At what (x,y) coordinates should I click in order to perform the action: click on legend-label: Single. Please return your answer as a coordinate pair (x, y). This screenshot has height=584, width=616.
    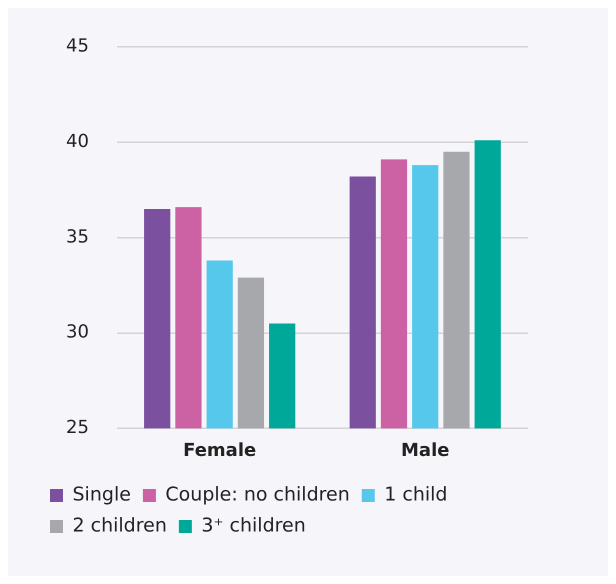
    Looking at the image, I should click on (101, 494).